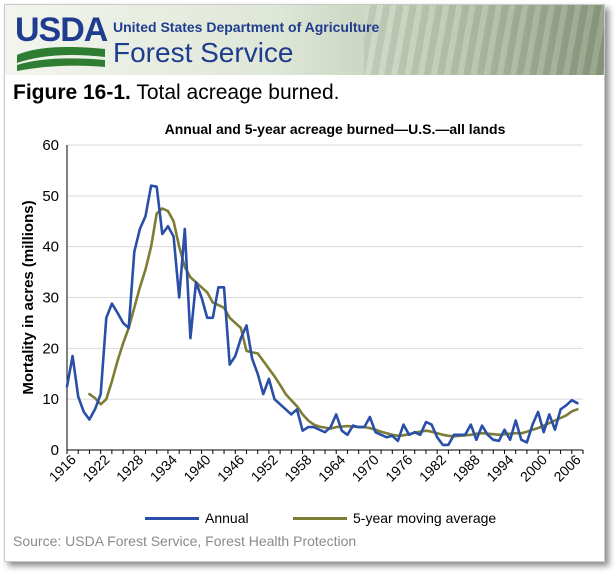  What do you see at coordinates (203, 52) in the screenshot?
I see `agency-name: Forest Service` at bounding box center [203, 52].